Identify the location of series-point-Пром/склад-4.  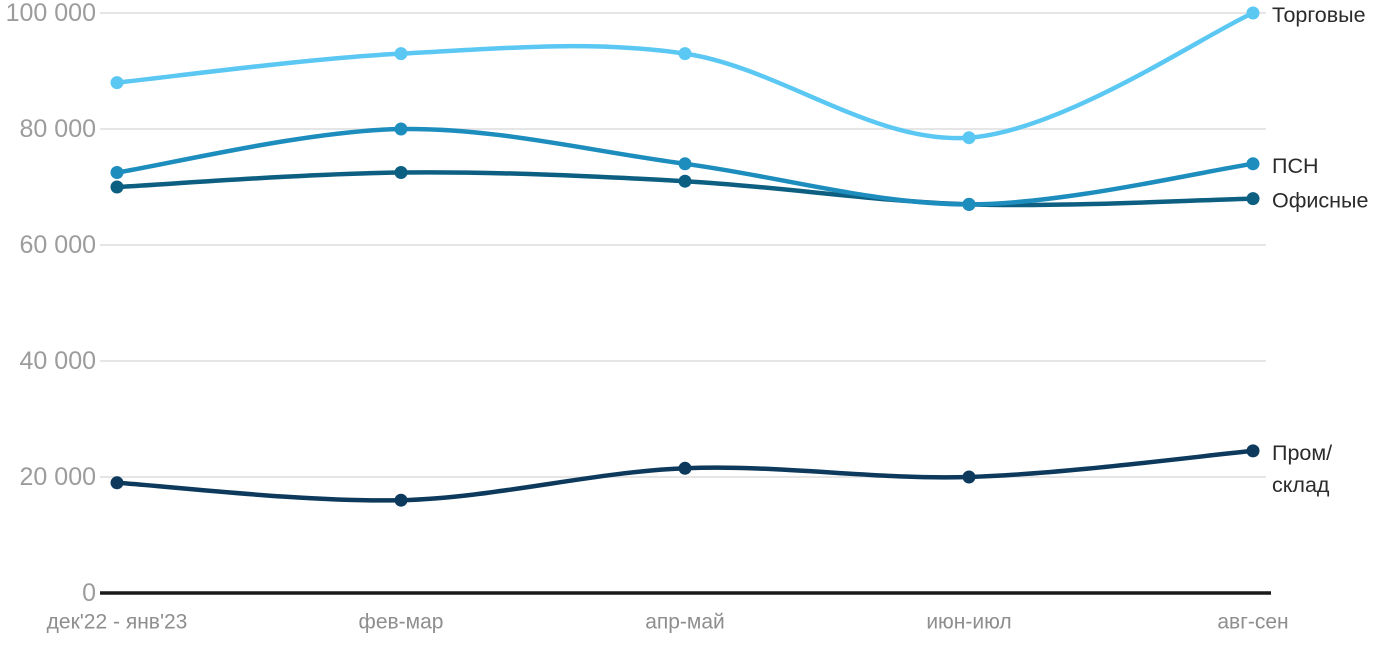
(1253, 451).